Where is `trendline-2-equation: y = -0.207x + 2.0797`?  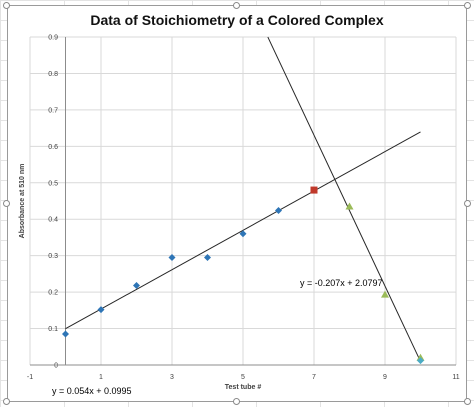 trendline-2-equation: y = -0.207x + 2.0797 is located at coordinates (341, 283).